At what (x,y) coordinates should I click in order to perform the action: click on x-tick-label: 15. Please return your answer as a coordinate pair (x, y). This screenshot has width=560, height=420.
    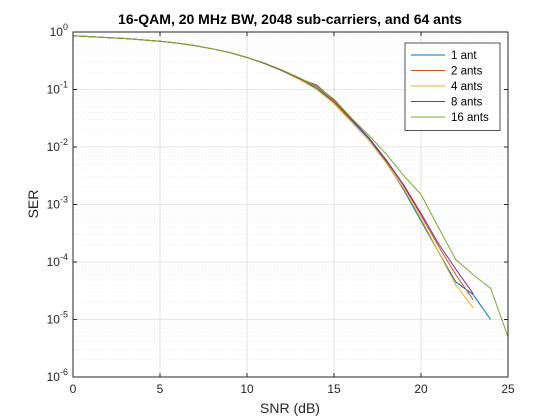
    Looking at the image, I should click on (334, 389).